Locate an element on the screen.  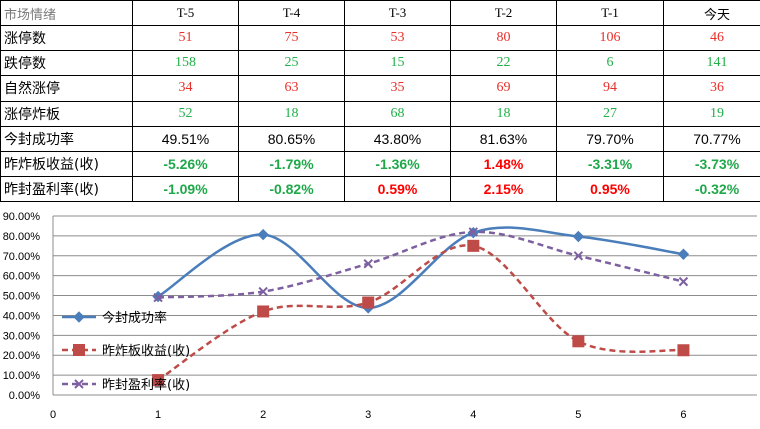
table-cell: 68 is located at coordinates (397, 113).